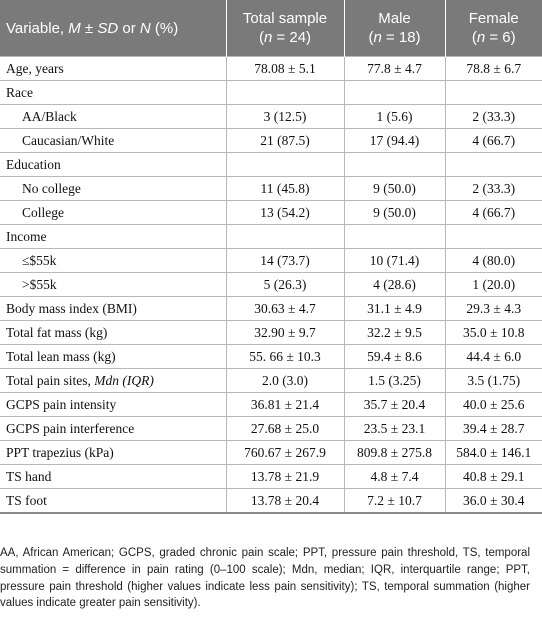  What do you see at coordinates (493, 308) in the screenshot?
I see `cell-female: 29.3 ± 4.3` at bounding box center [493, 308].